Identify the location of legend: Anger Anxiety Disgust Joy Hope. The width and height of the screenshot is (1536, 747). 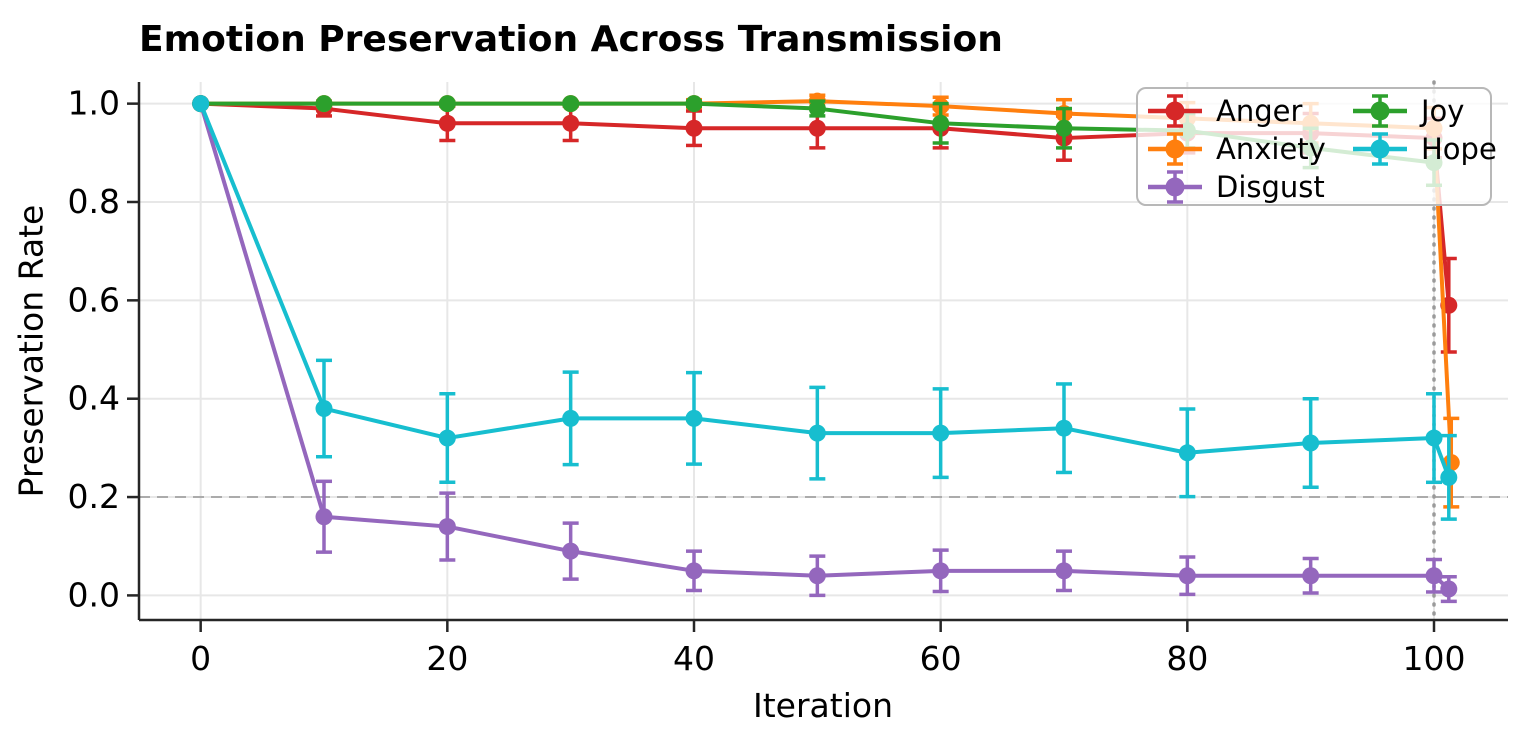
(1316, 146).